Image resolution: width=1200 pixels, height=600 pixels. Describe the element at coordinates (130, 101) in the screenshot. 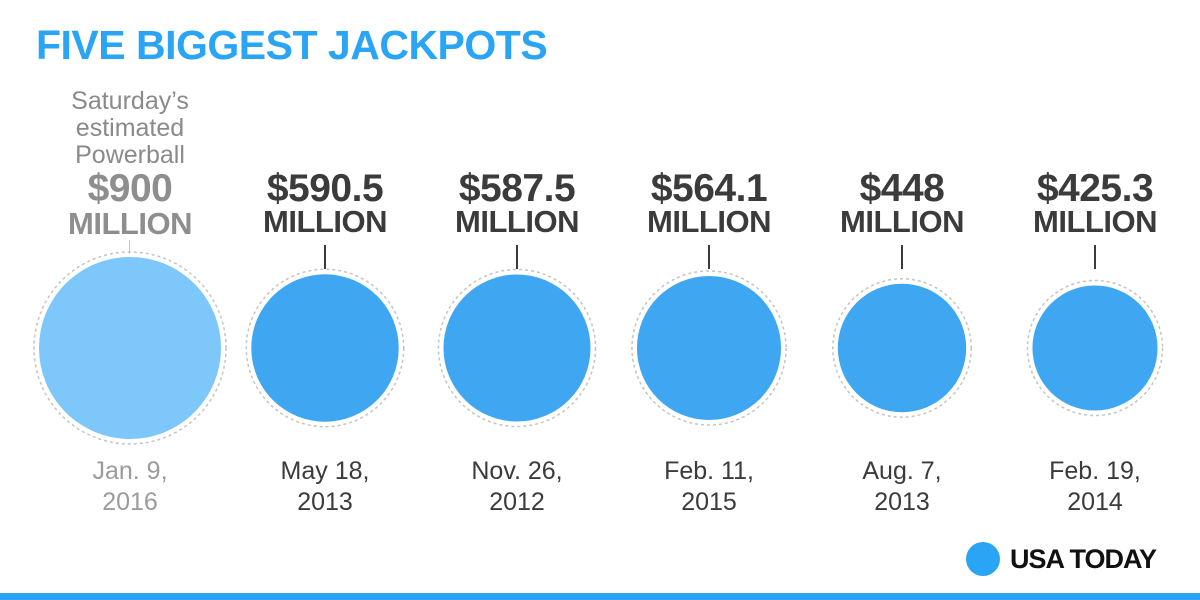

I see `estimate-note-line: Saturday’s` at that location.